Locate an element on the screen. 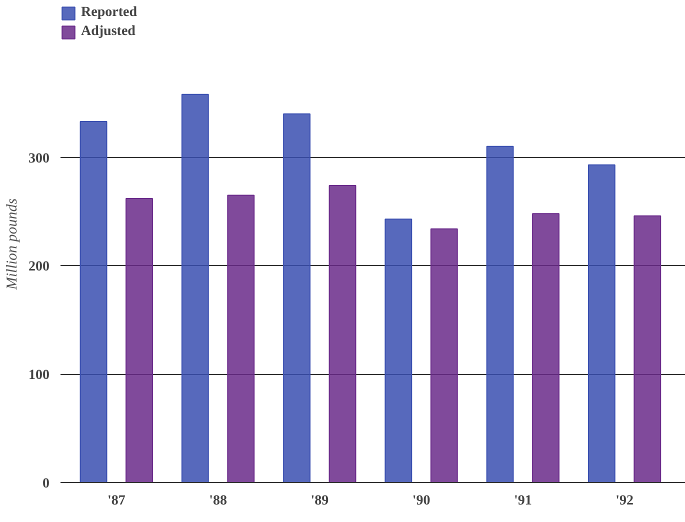 The height and width of the screenshot is (522, 685). y-tick-label: 0 is located at coordinates (46, 484).